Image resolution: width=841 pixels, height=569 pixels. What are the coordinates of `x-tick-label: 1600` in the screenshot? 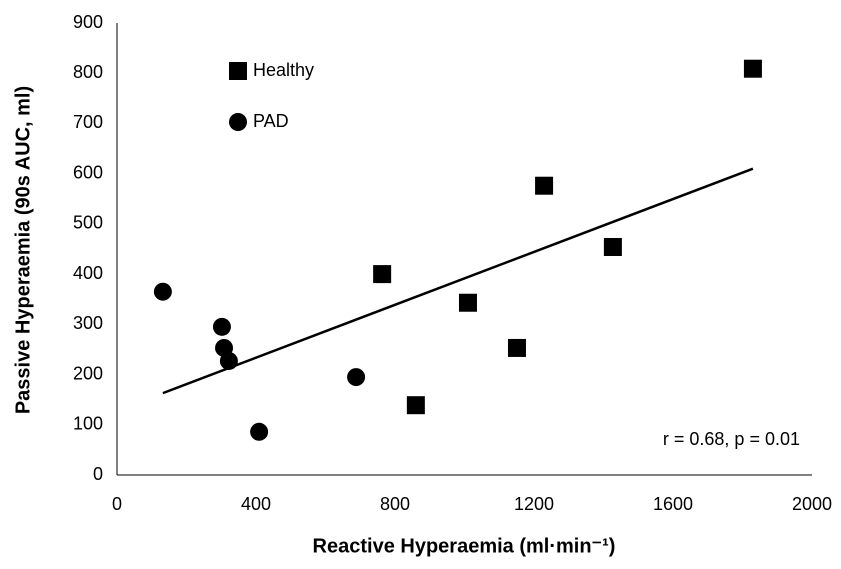 It's located at (673, 504).